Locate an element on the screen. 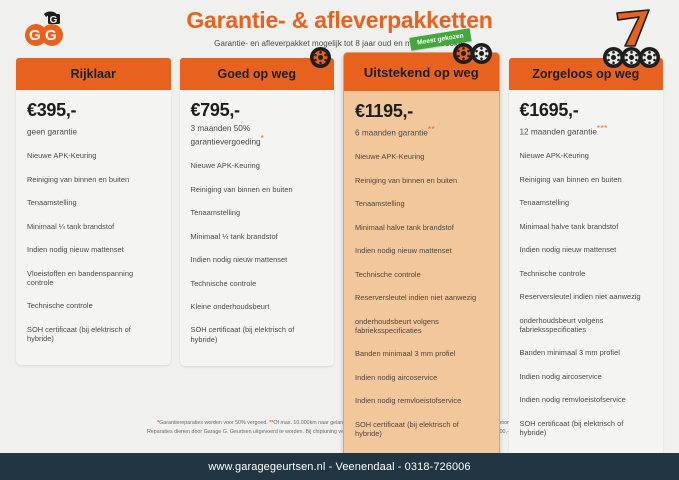 Image resolution: width=679 pixels, height=480 pixels. package-price: €395,- is located at coordinates (52, 110).